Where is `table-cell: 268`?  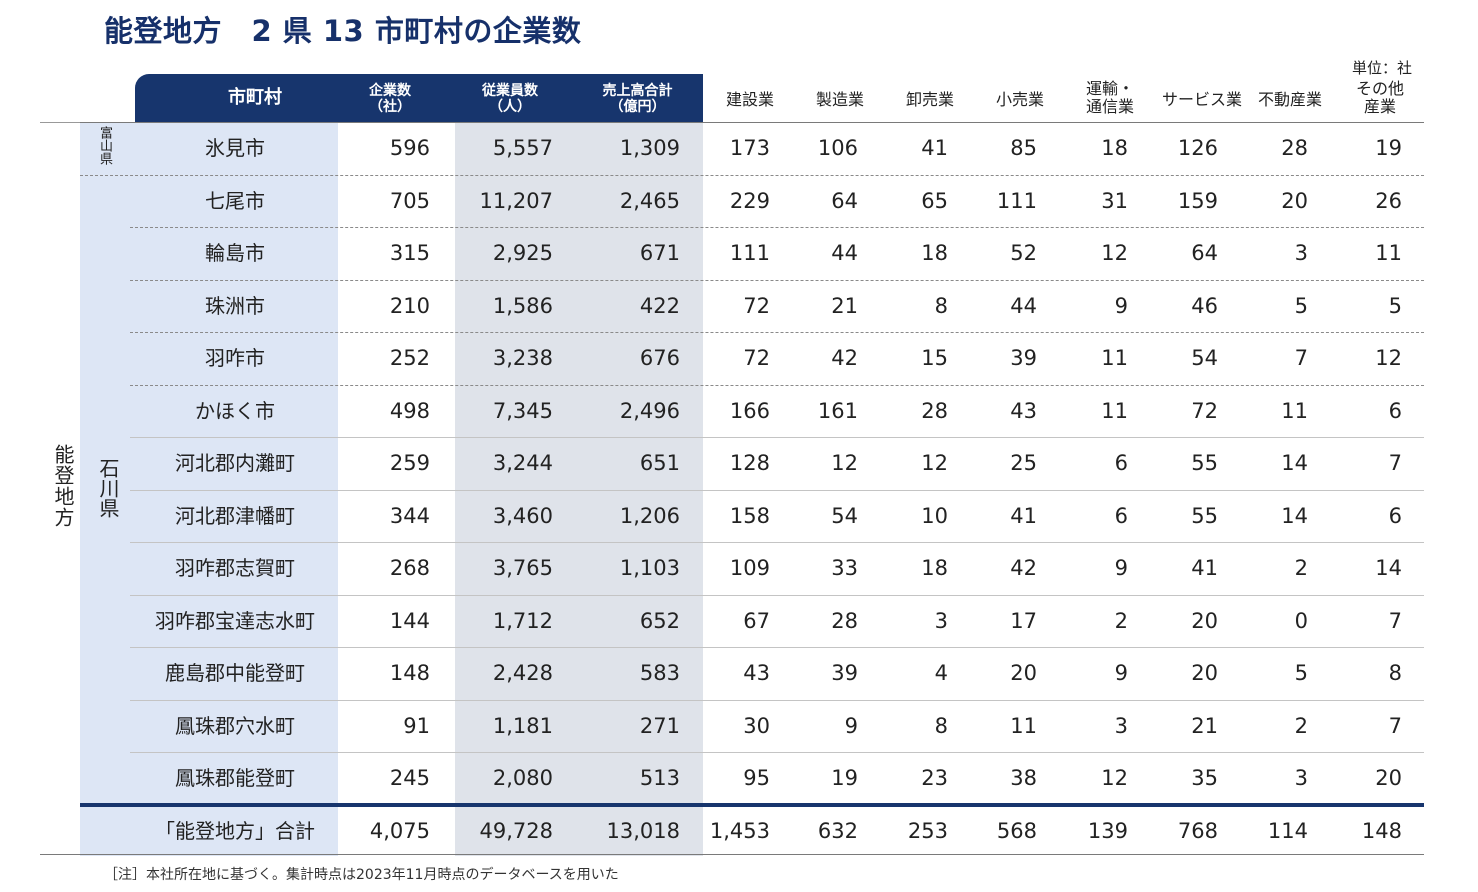
table-cell: 268 is located at coordinates (409, 568).